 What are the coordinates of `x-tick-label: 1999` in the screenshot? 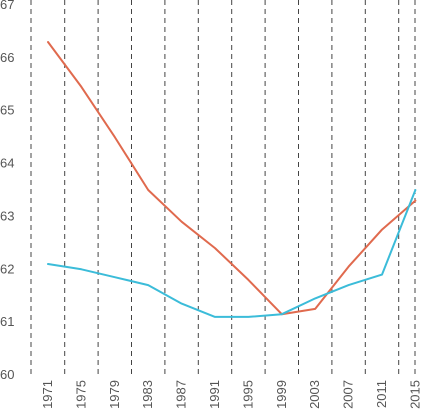 It's located at (281, 394).